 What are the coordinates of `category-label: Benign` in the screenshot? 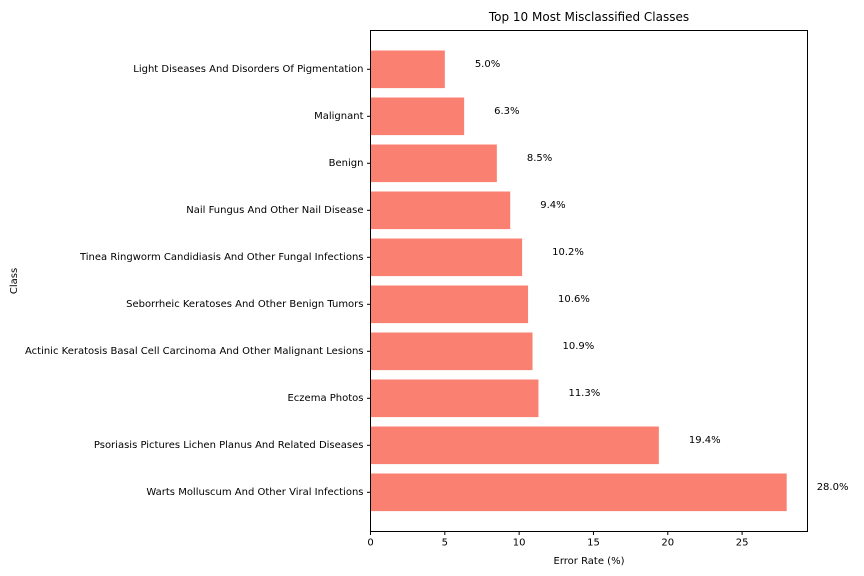 It's located at (346, 163).